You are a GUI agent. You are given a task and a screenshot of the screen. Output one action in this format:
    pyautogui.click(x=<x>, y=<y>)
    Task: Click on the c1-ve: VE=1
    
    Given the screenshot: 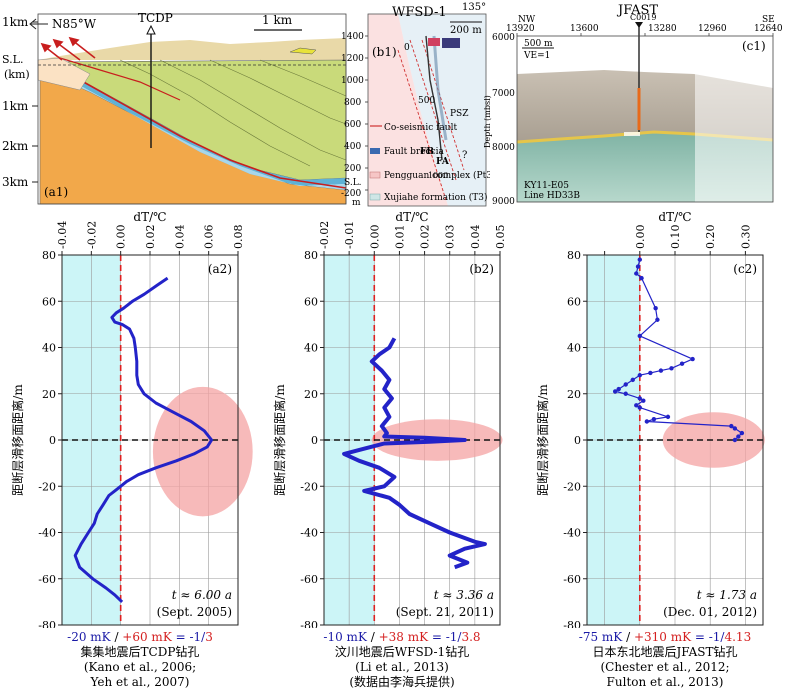 What is the action you would take?
    pyautogui.click(x=536, y=56)
    